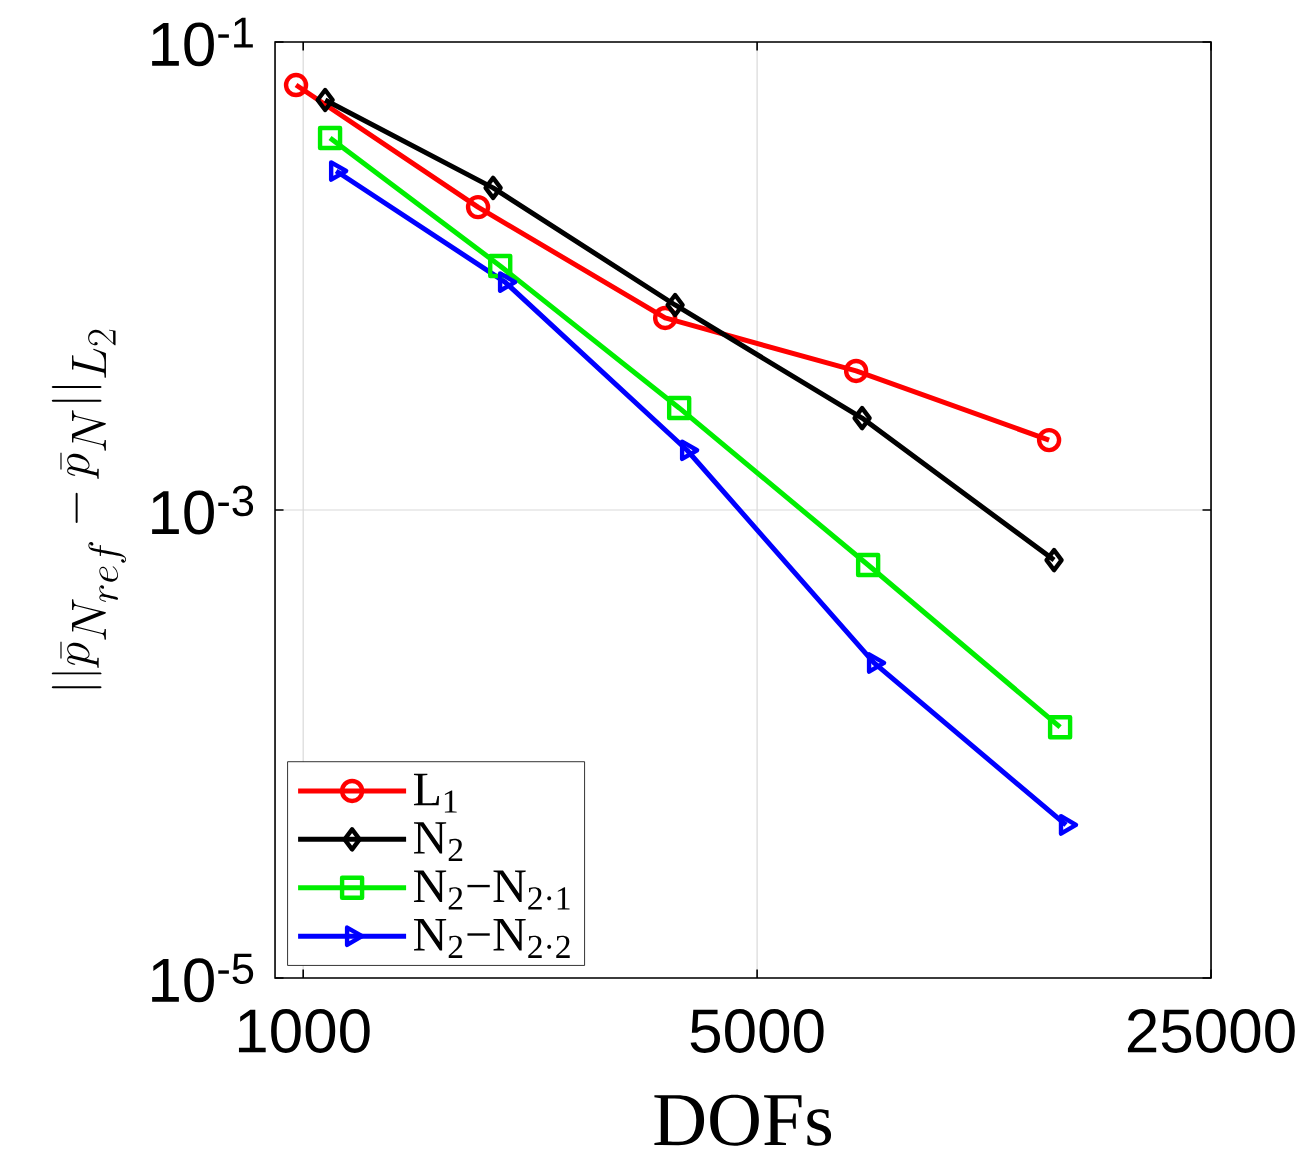 Image resolution: width=1313 pixels, height=1171 pixels. What do you see at coordinates (757, 1031) in the screenshot?
I see `x-tick-label: 5000` at bounding box center [757, 1031].